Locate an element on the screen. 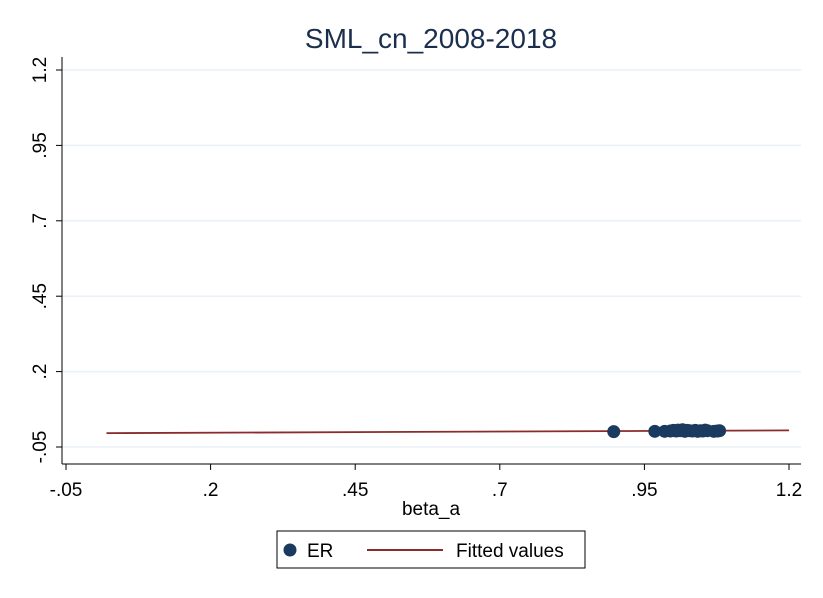  x-tick-label: 1.2 is located at coordinates (789, 490).